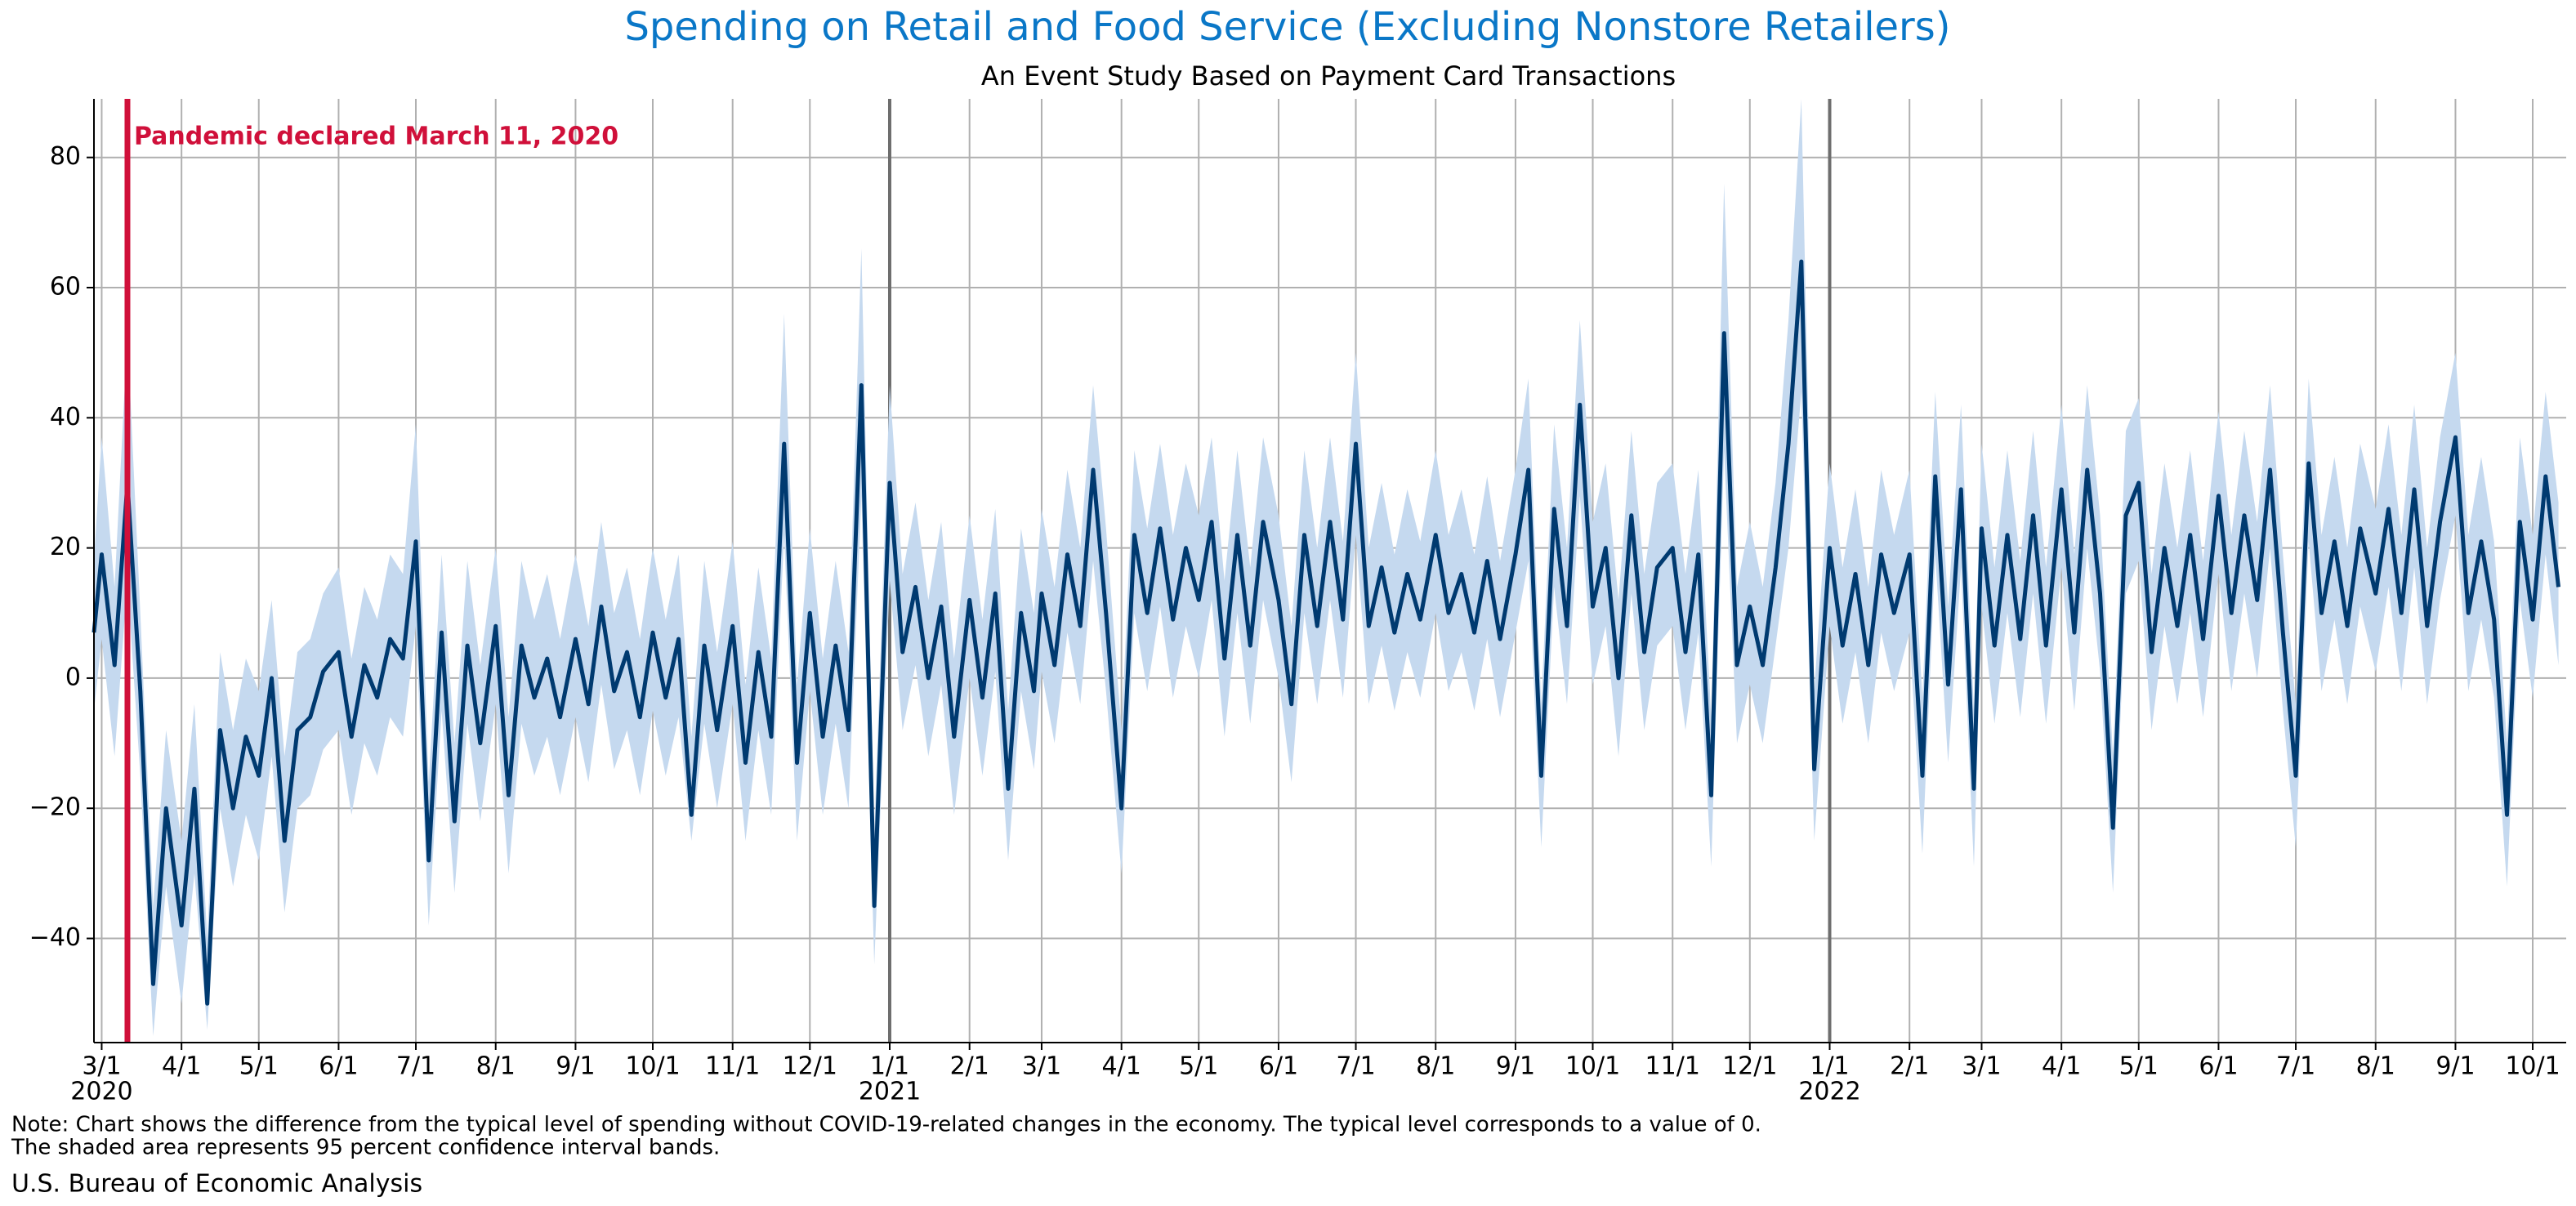 The width and height of the screenshot is (2576, 1206). What do you see at coordinates (55, 807) in the screenshot?
I see `y-tick-label: −20` at bounding box center [55, 807].